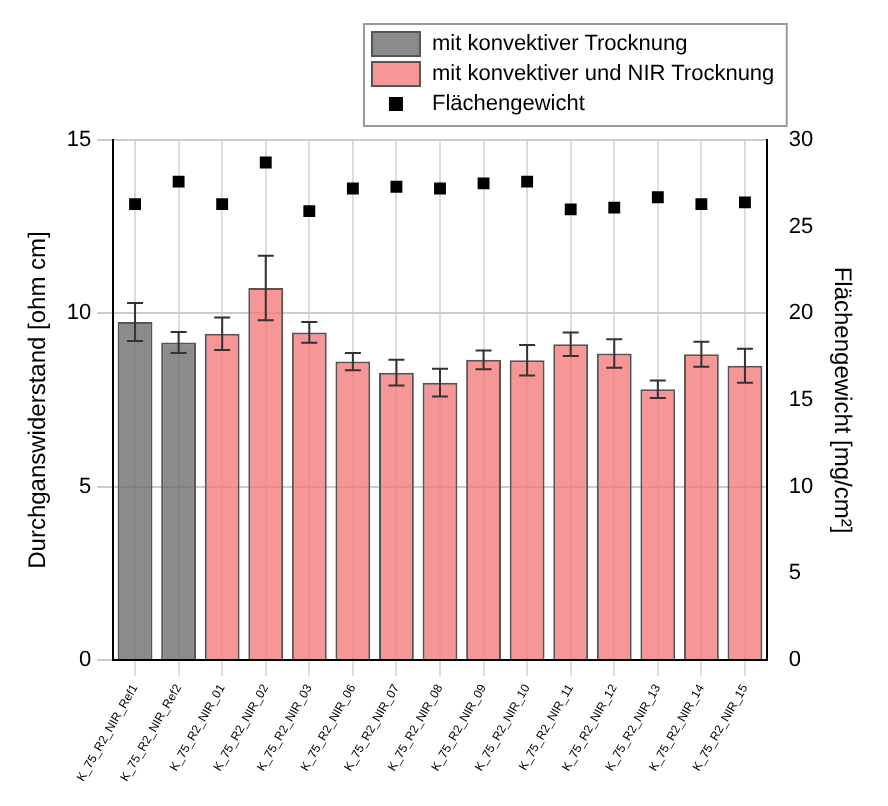 The image size is (888, 806). What do you see at coordinates (85, 486) in the screenshot?
I see `y-tick-label: 5` at bounding box center [85, 486].